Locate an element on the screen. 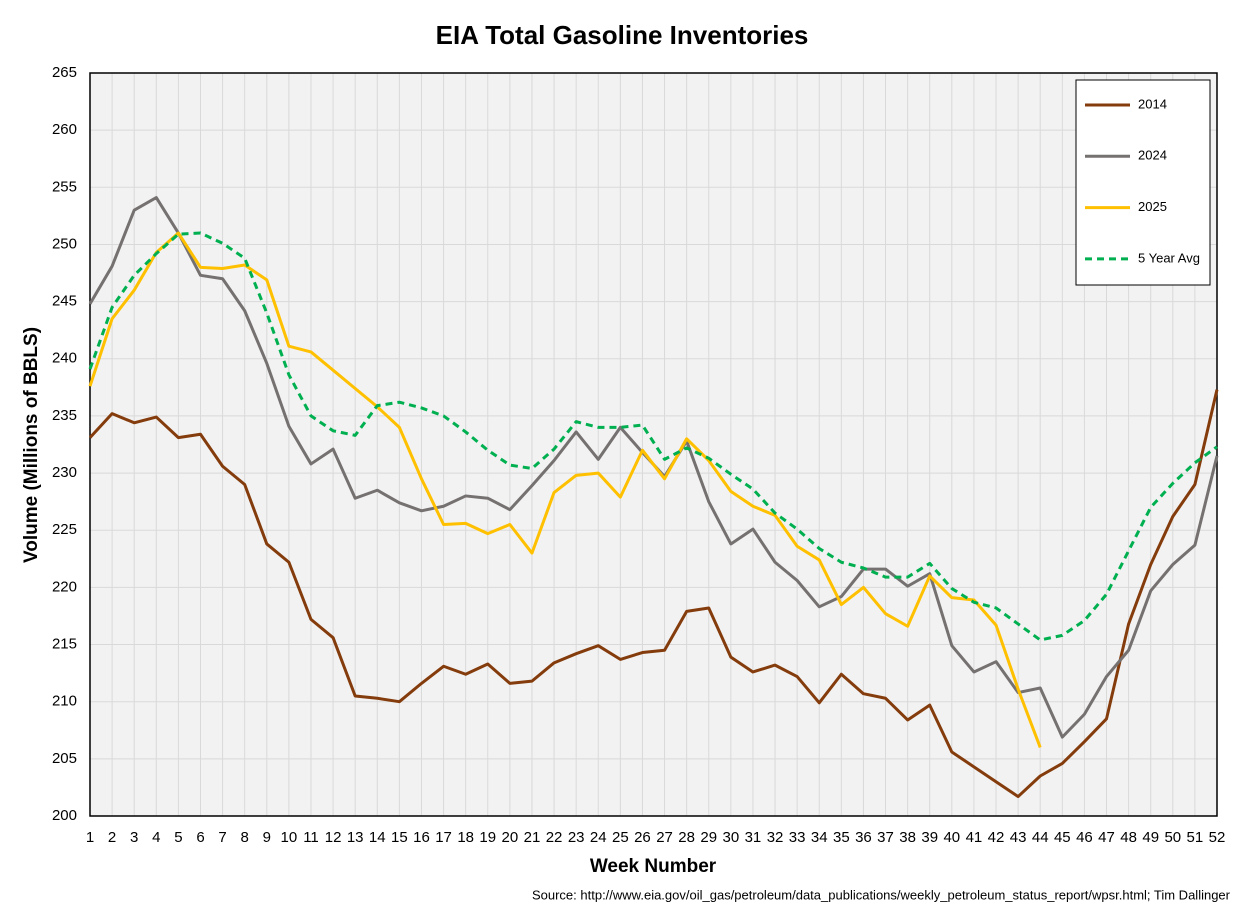 The width and height of the screenshot is (1245, 911). x-tick-label: 43 is located at coordinates (1018, 837).